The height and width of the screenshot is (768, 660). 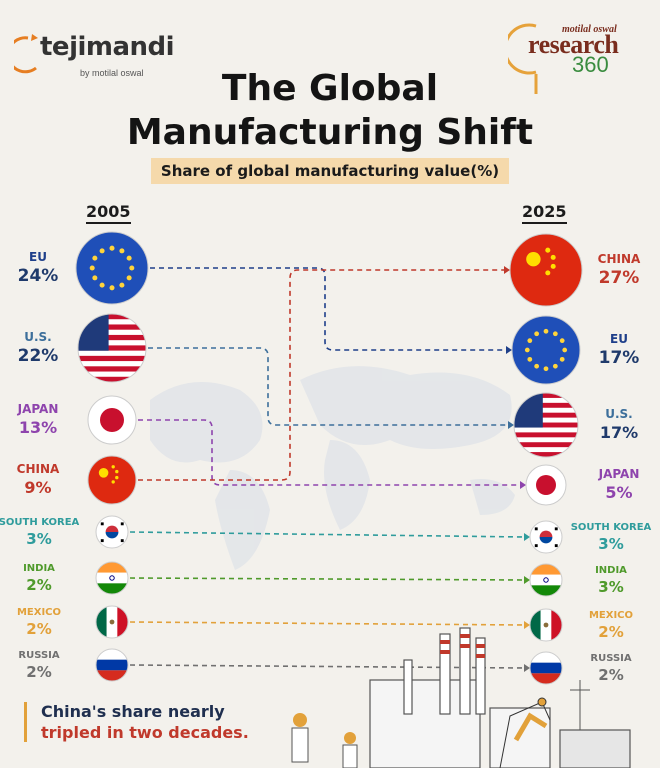 What do you see at coordinates (619, 339) in the screenshot?
I see `2025-name-eu: EU` at bounding box center [619, 339].